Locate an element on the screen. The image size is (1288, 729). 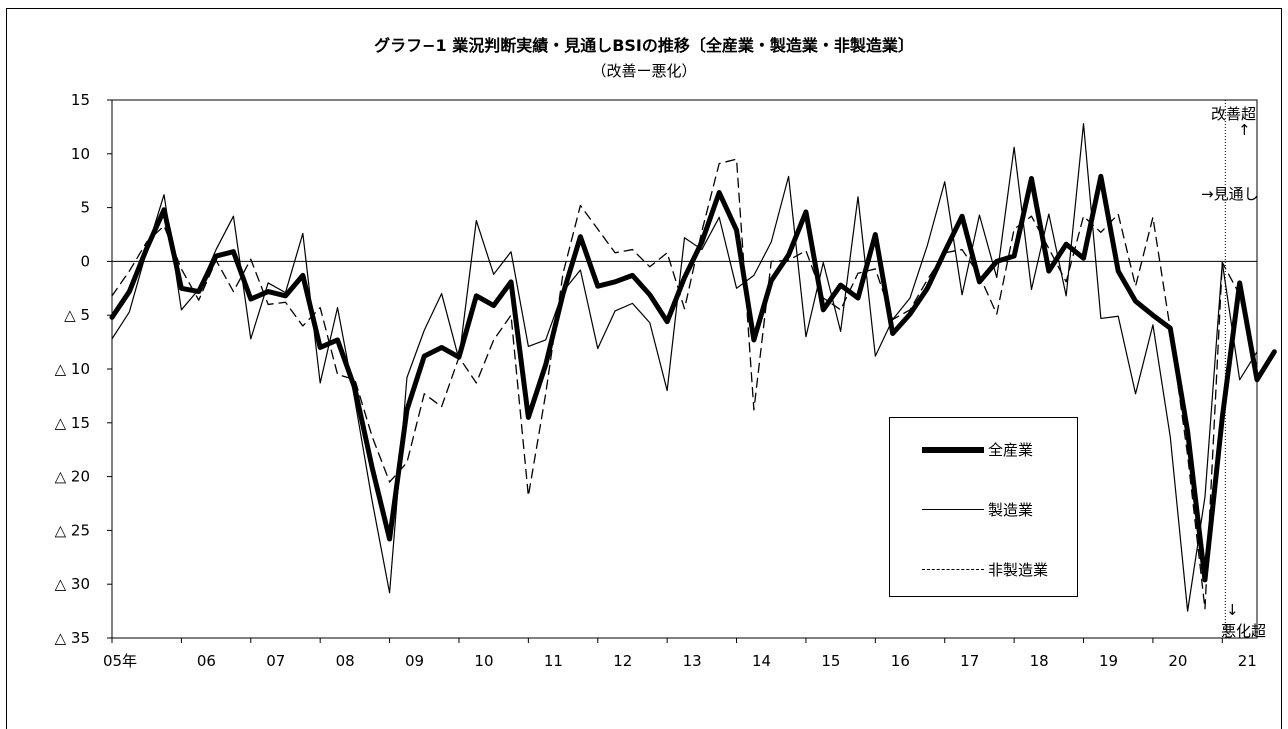
annotation-forecast: →見通し is located at coordinates (1230, 194).